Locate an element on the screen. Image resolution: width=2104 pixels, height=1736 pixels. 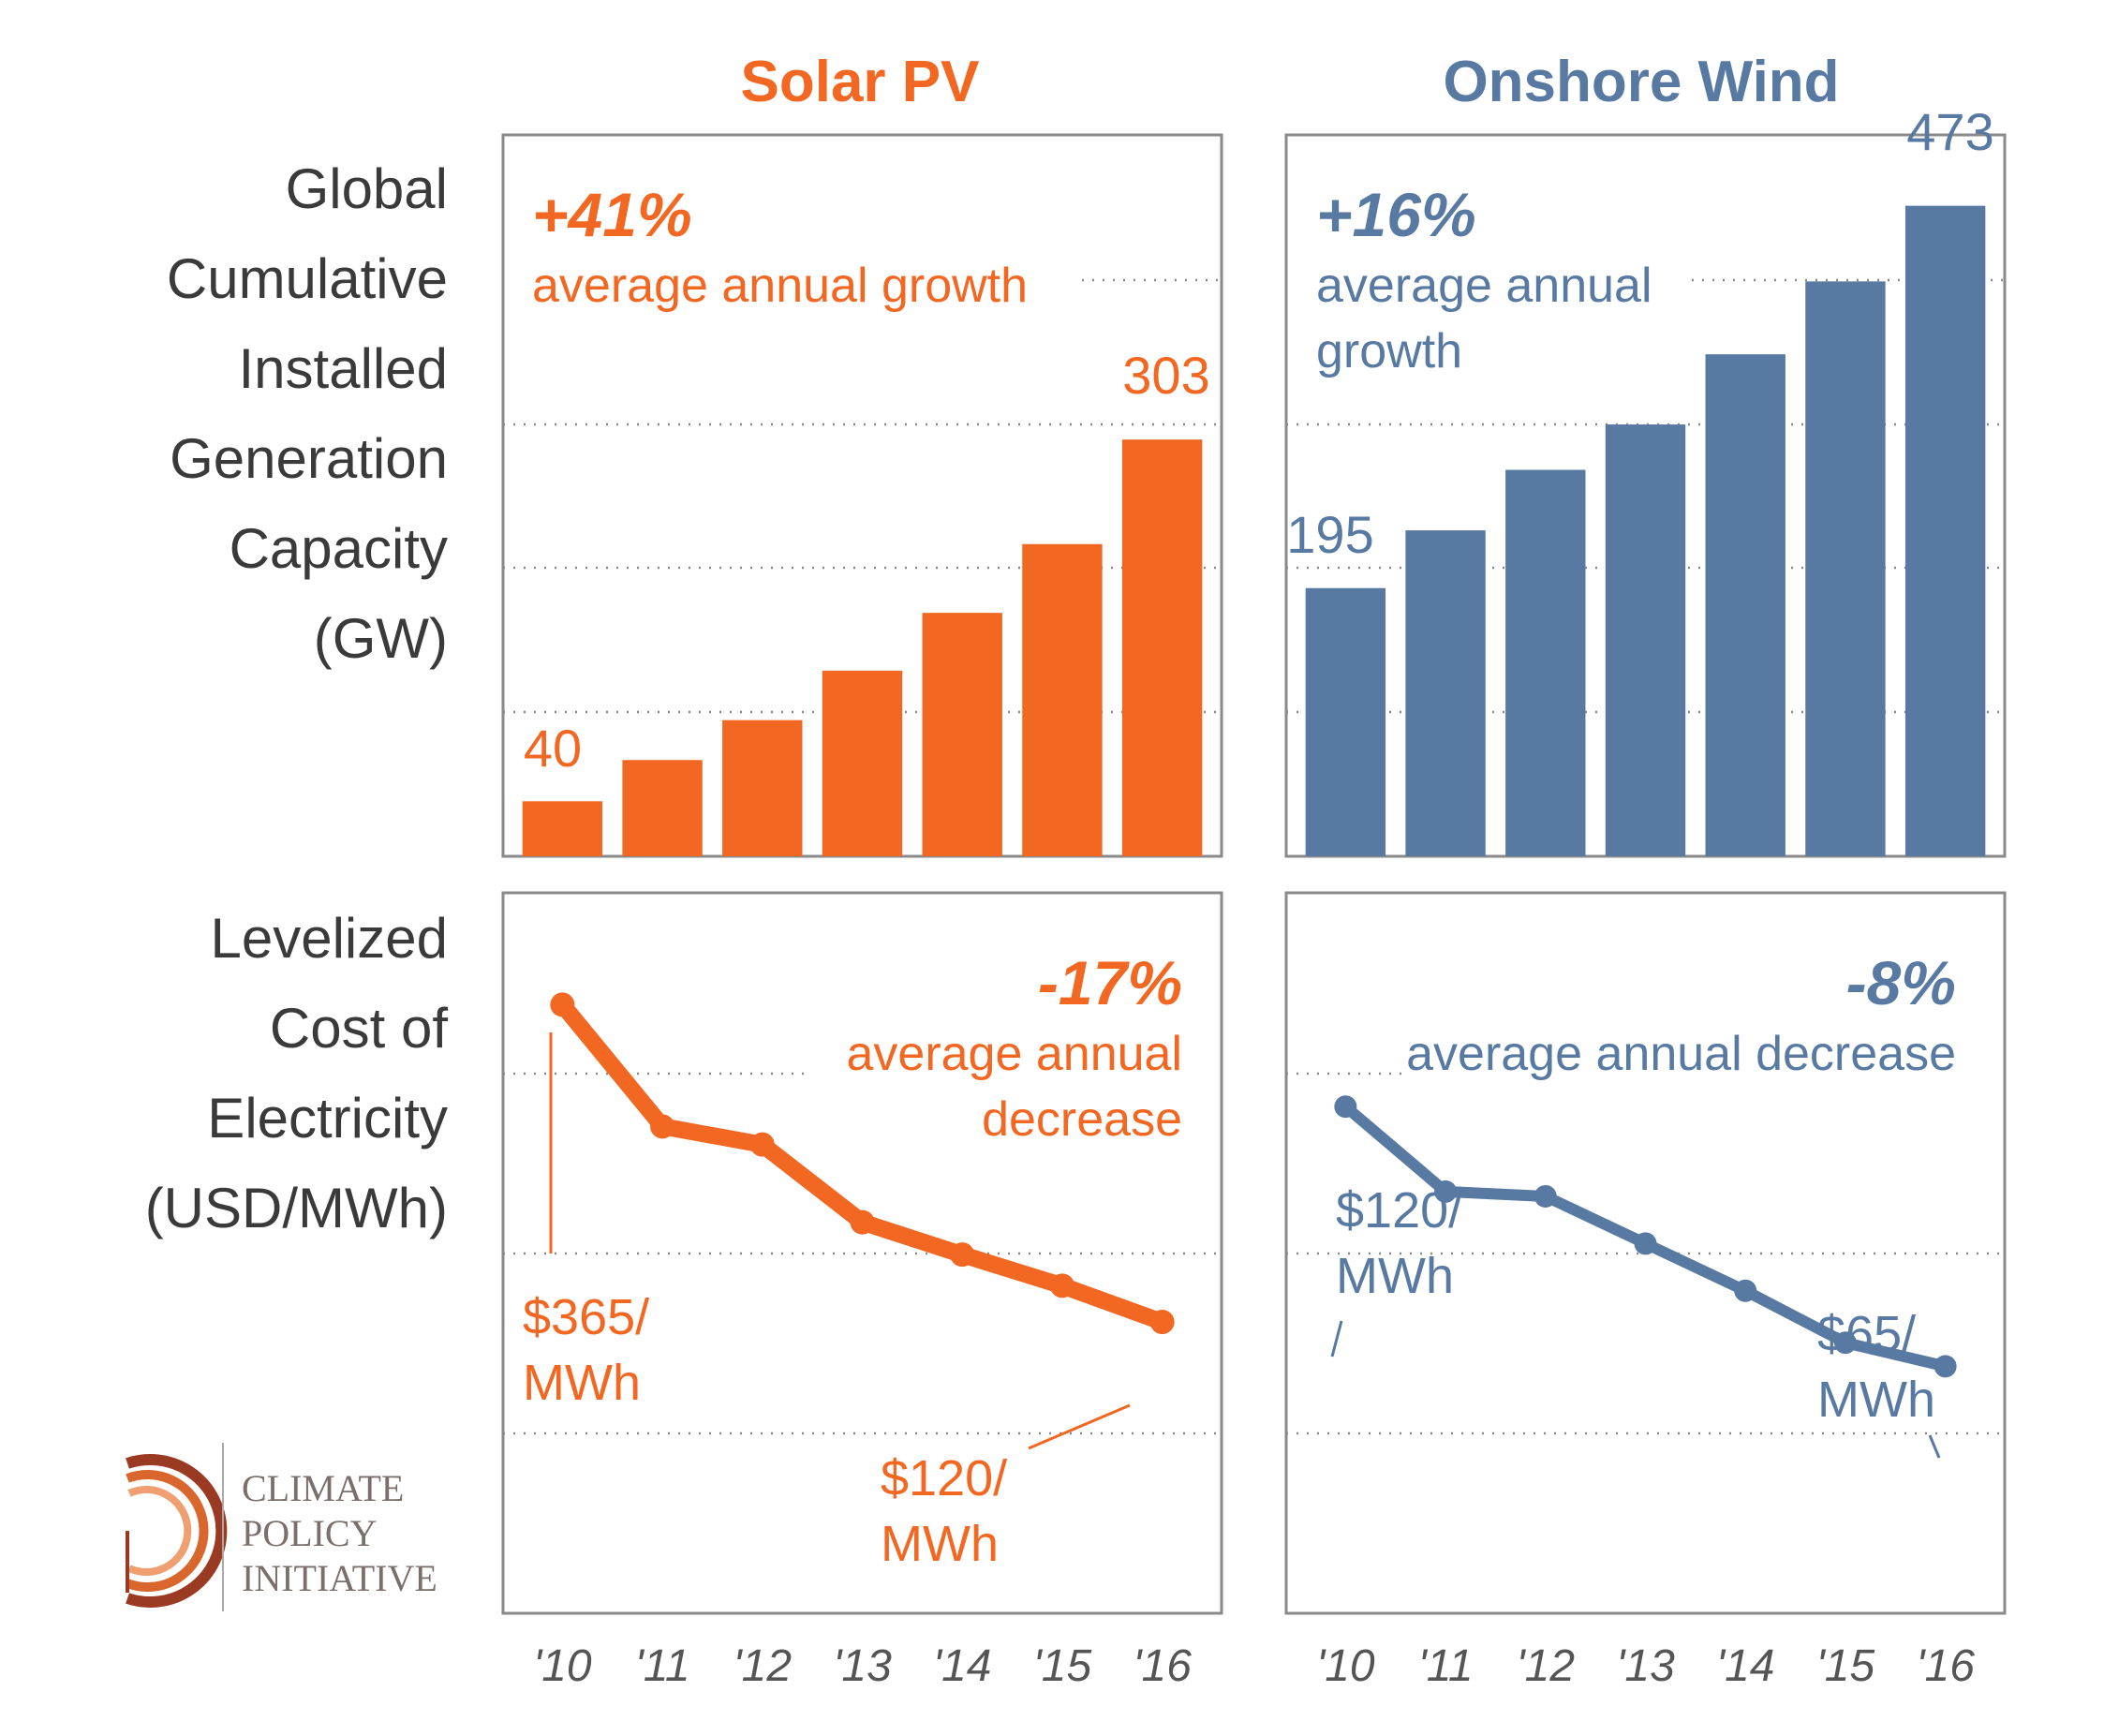
solar-lcoe-end-label: MWh is located at coordinates (940, 1544).